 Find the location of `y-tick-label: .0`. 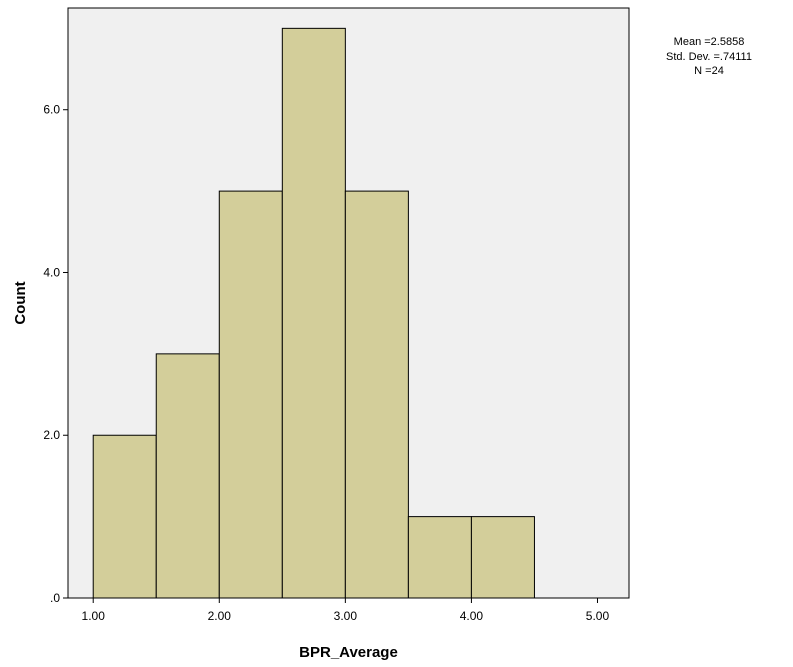

y-tick-label: .0 is located at coordinates (55, 598).